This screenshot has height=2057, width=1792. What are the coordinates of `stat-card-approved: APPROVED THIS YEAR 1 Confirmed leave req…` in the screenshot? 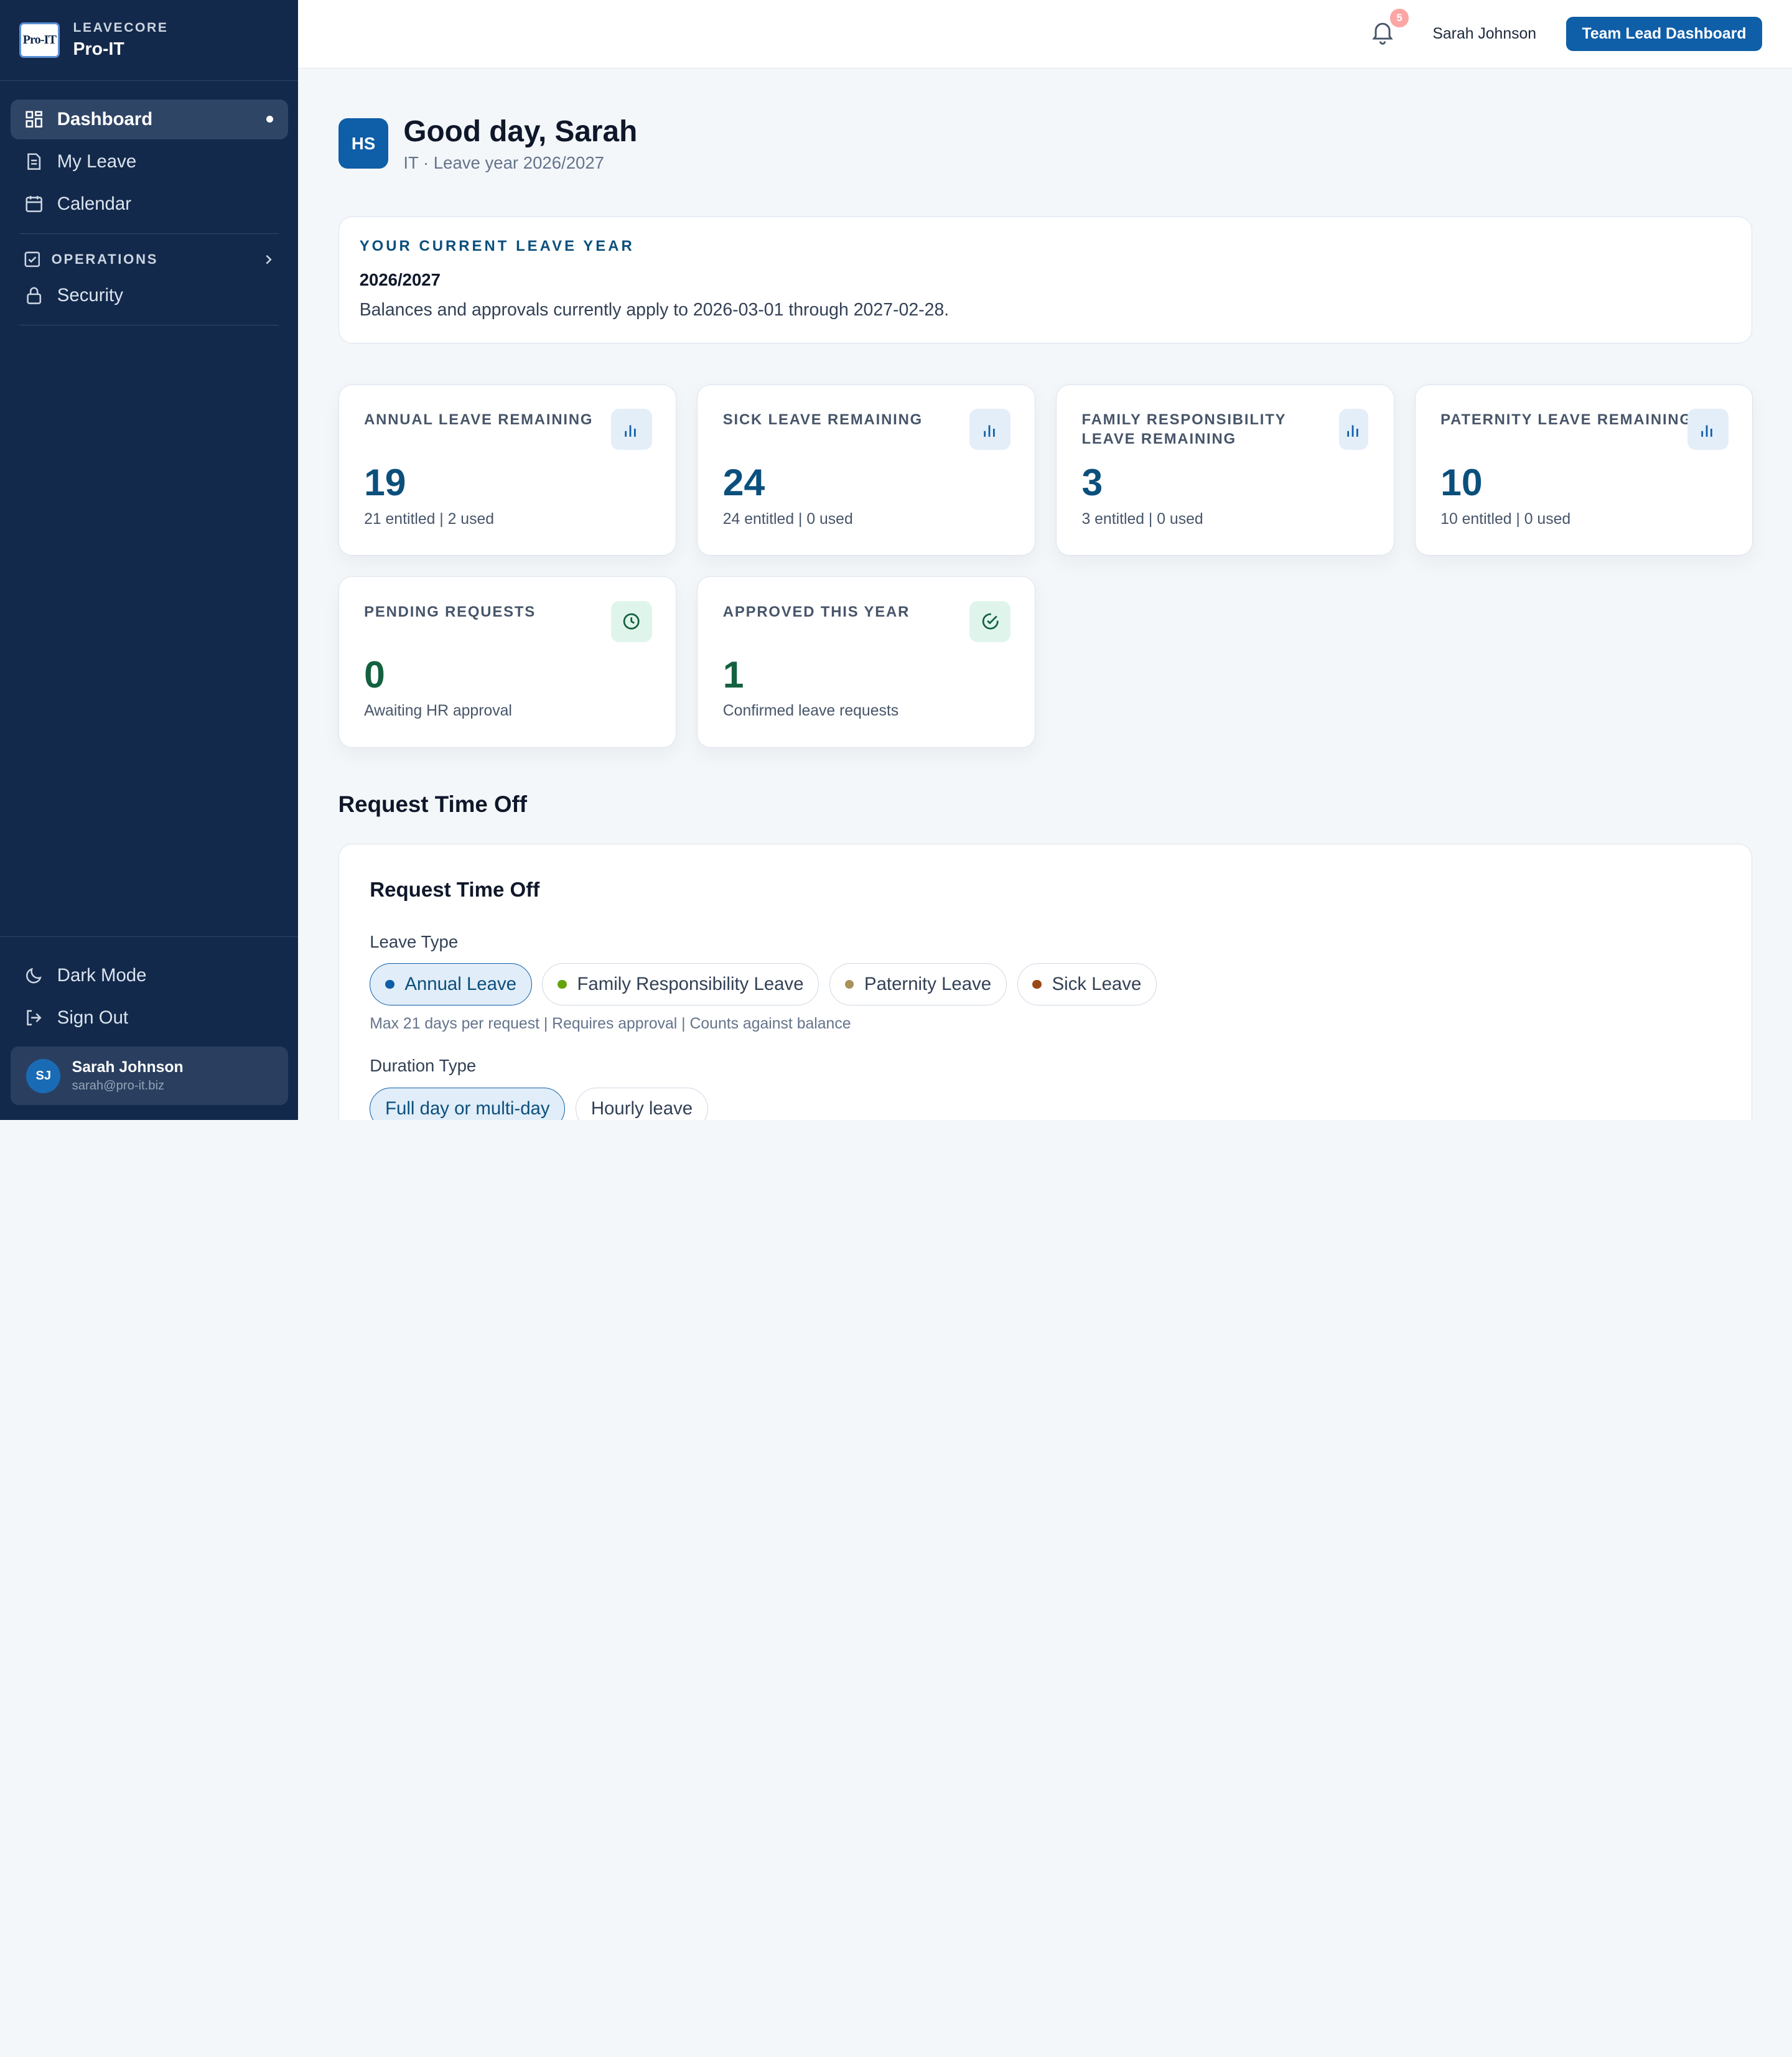 It's located at (866, 662).